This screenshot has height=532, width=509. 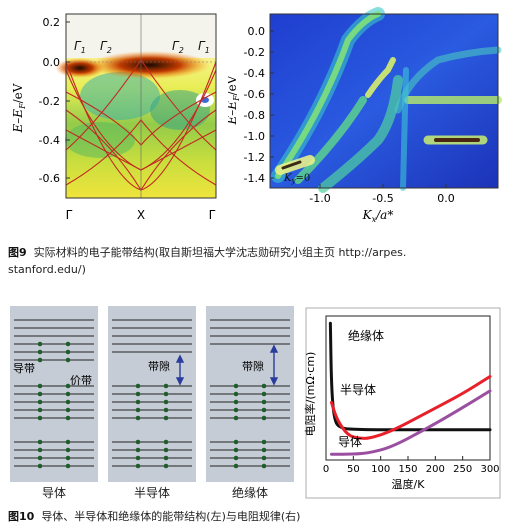 I want to click on chart-xlabel: 温度/K, so click(x=409, y=484).